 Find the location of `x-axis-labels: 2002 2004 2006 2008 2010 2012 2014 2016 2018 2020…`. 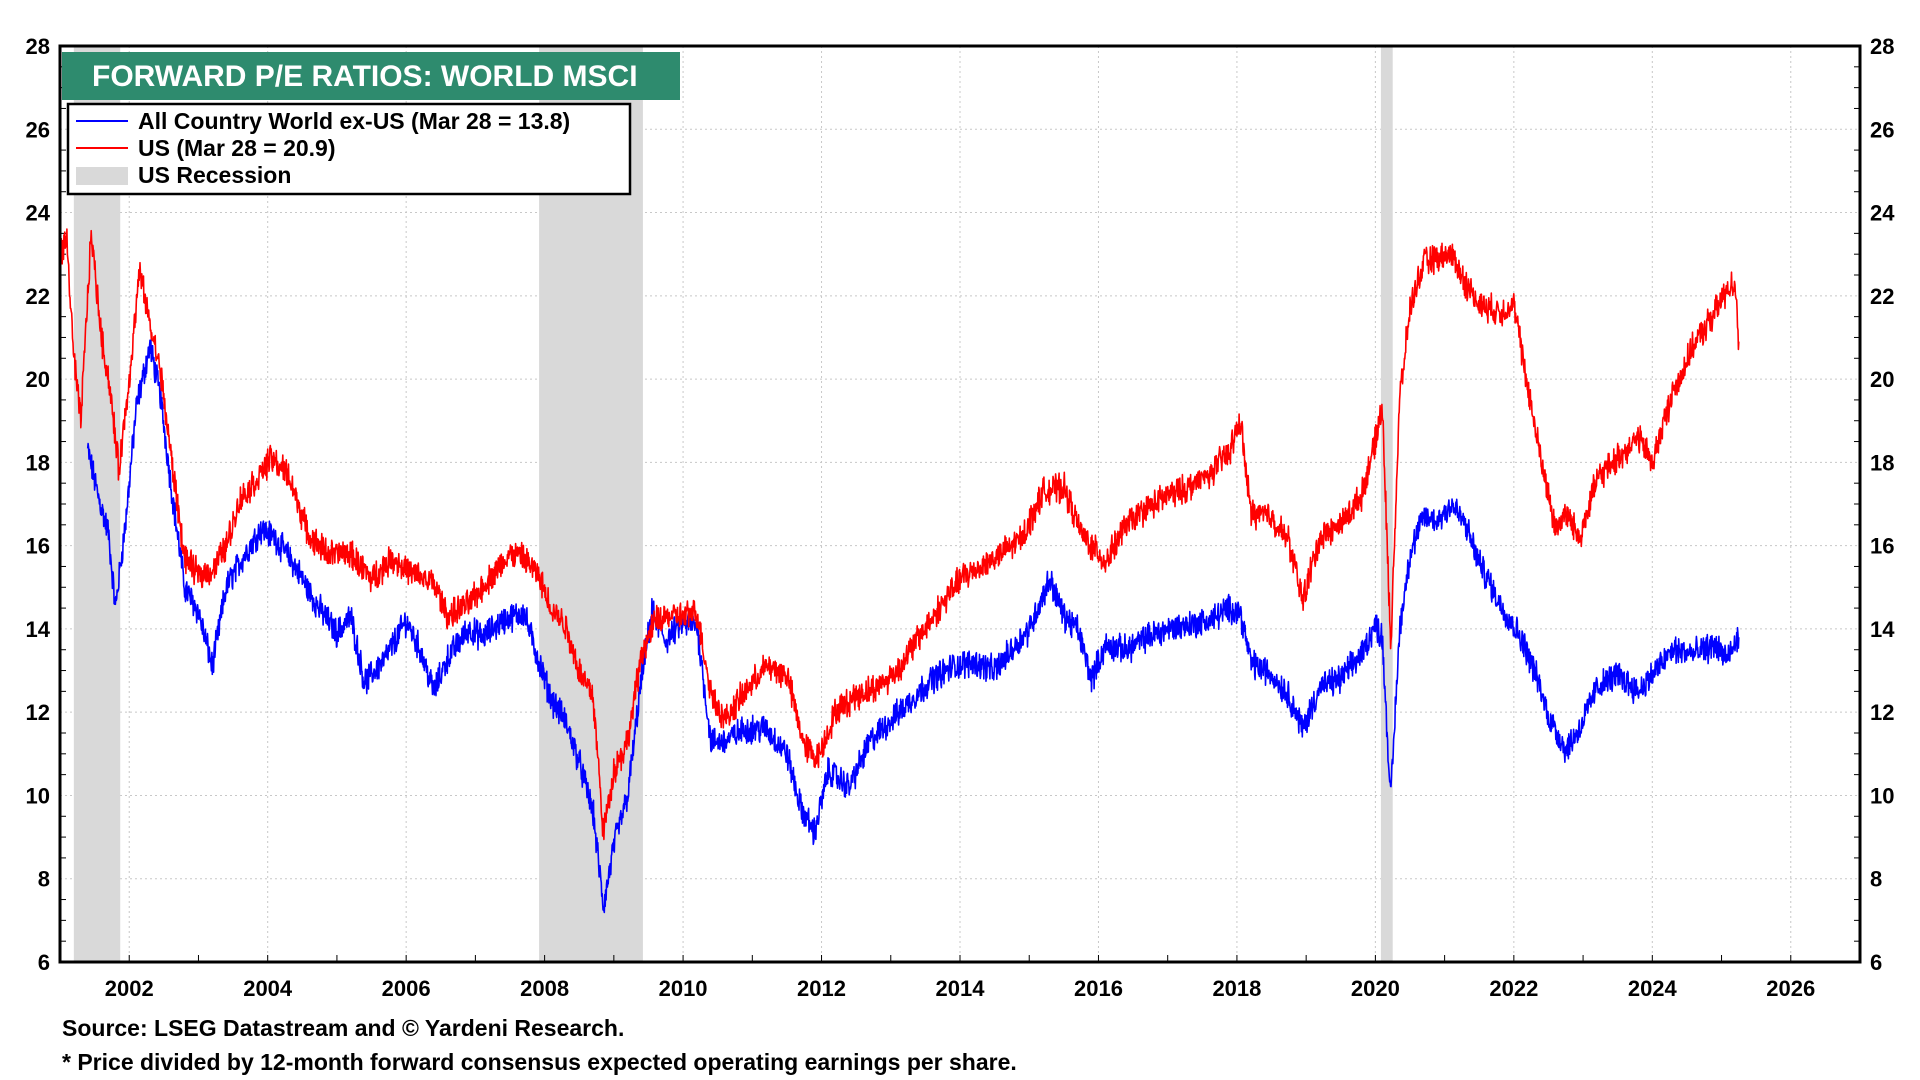

x-axis-labels: 2002 2004 2006 2008 2010 2012 2014 2016 2018 2020… is located at coordinates (960, 988).